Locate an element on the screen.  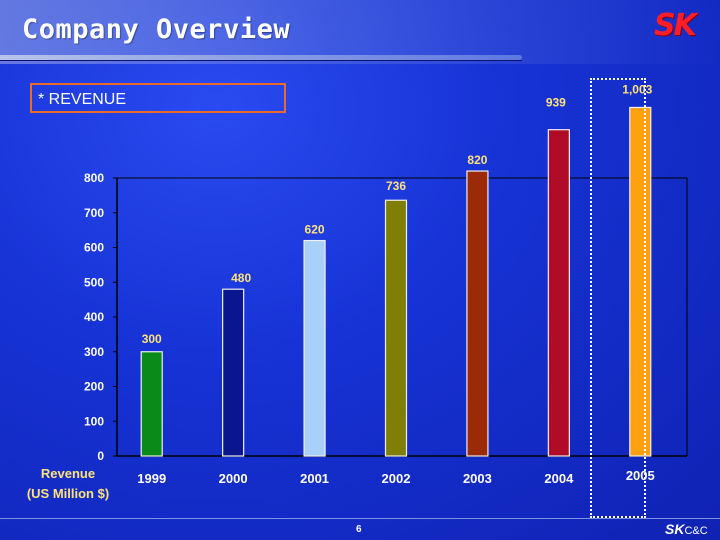
value-label-1999: 300 is located at coordinates (152, 339).